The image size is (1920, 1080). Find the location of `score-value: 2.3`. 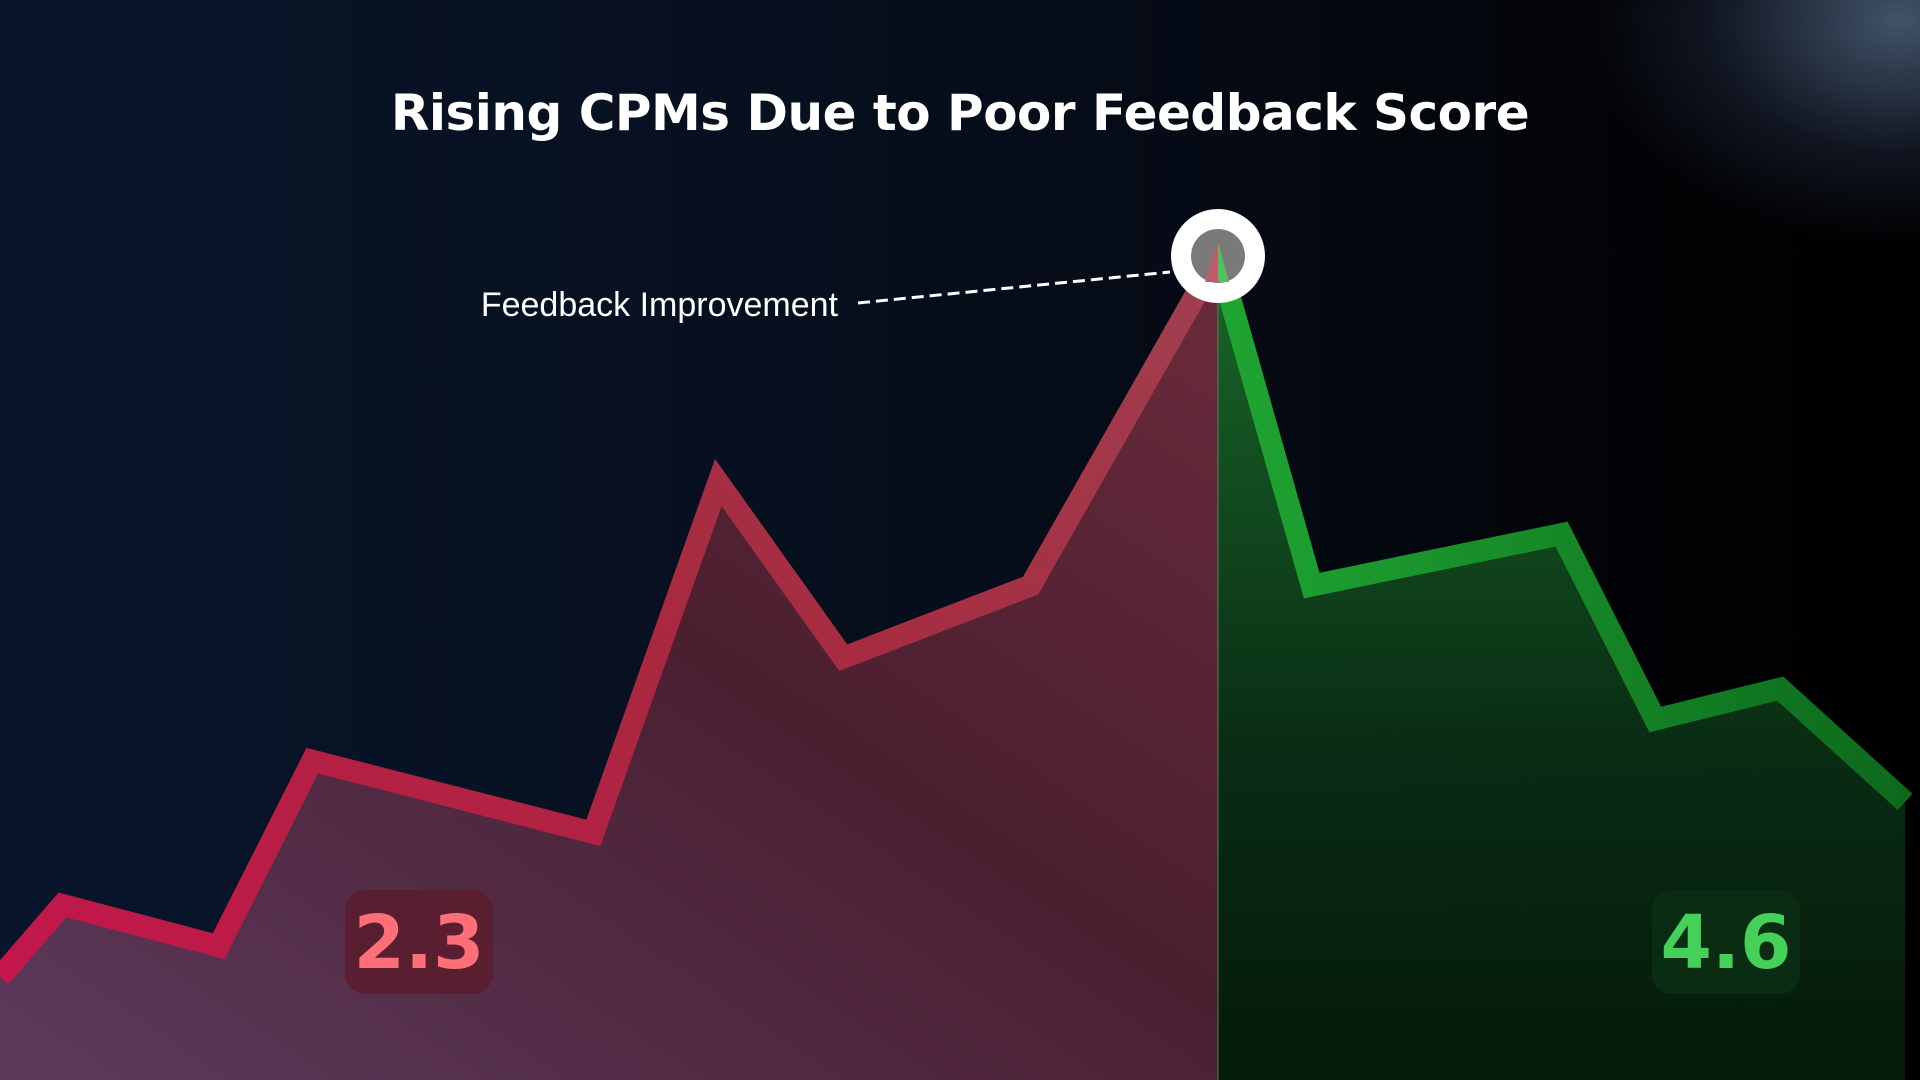

score-value: 2.3 is located at coordinates (418, 943).